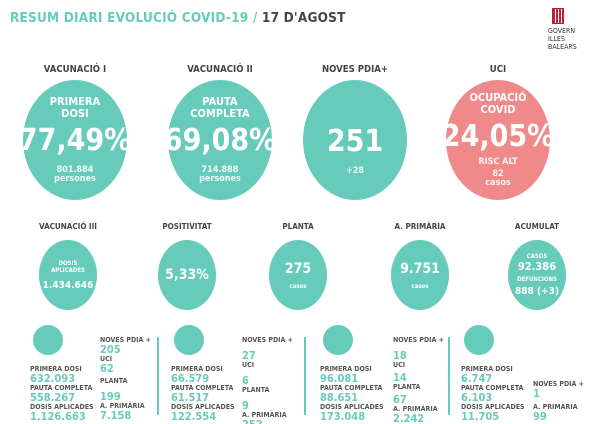 The height and width of the screenshot is (424, 600). What do you see at coordinates (355, 69) in the screenshot?
I see `noves-pdia-label: NOVES PDIA+` at bounding box center [355, 69].